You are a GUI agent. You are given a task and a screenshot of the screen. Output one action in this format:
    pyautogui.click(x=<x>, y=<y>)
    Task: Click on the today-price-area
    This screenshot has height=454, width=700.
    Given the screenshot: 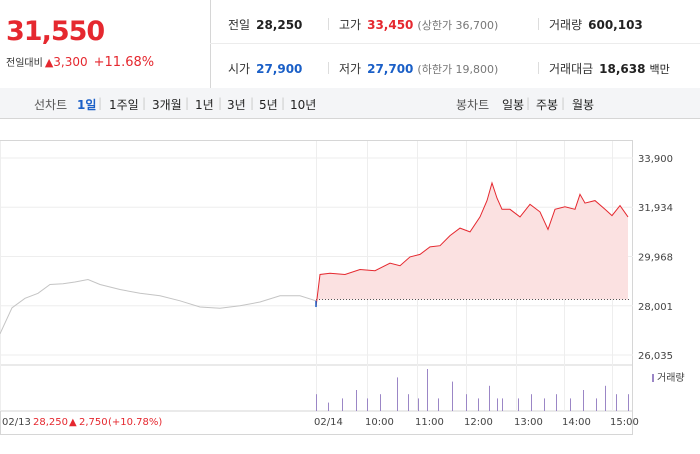 What is the action you would take?
    pyautogui.click(x=472, y=245)
    